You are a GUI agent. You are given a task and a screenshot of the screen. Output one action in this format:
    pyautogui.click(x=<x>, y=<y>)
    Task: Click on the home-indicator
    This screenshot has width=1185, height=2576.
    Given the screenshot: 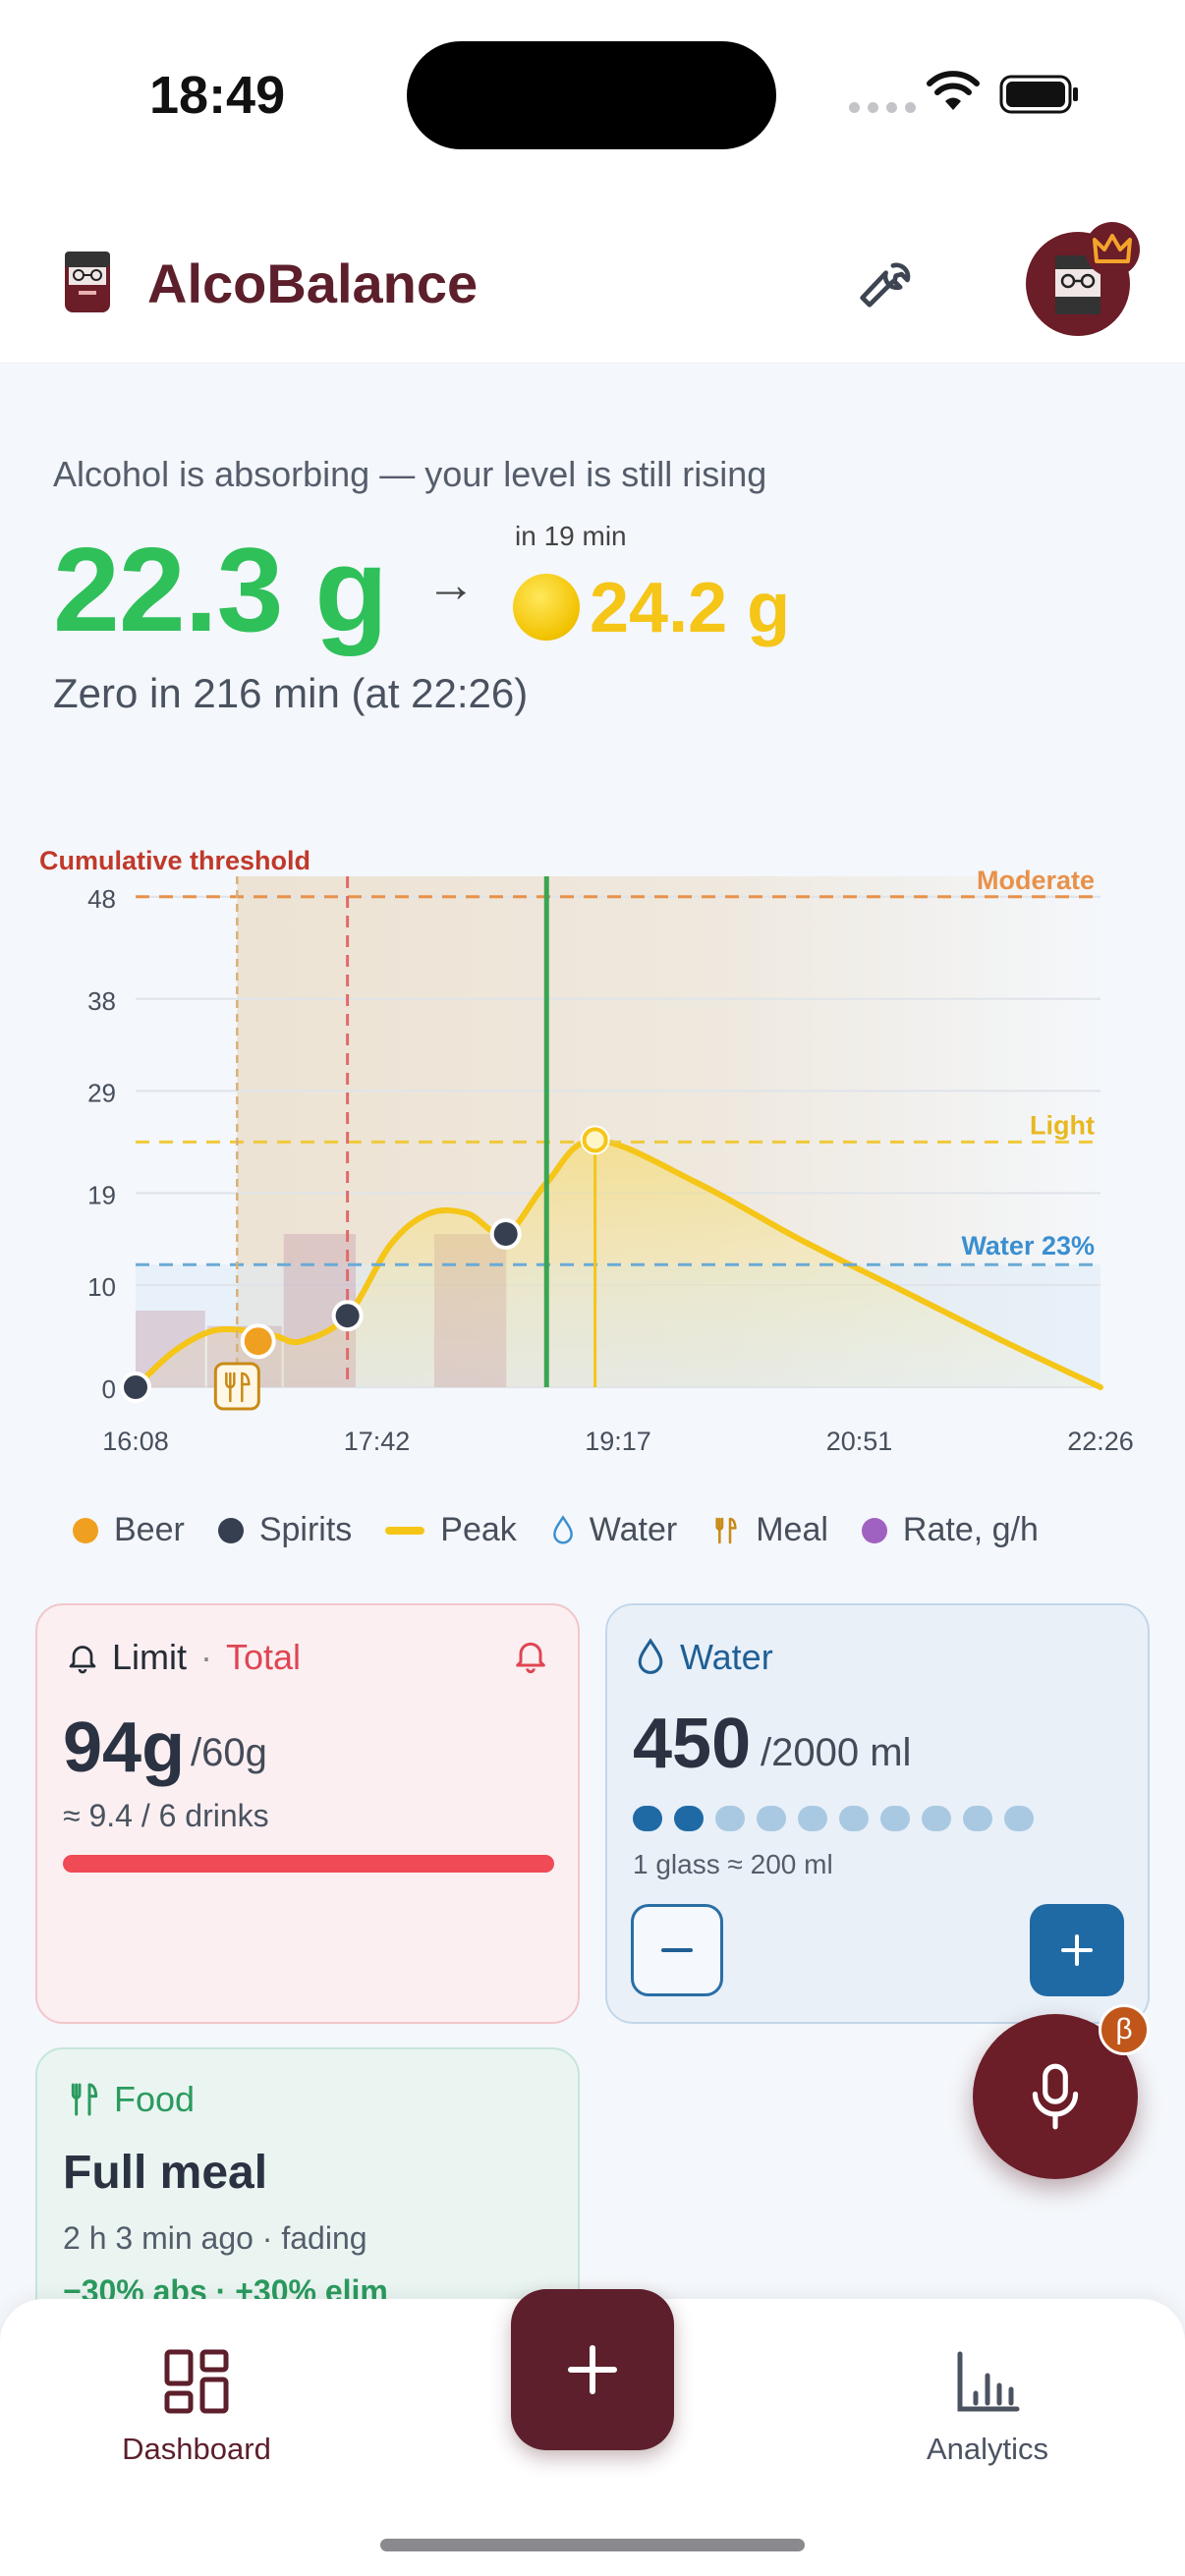 What is the action you would take?
    pyautogui.click(x=592, y=2545)
    